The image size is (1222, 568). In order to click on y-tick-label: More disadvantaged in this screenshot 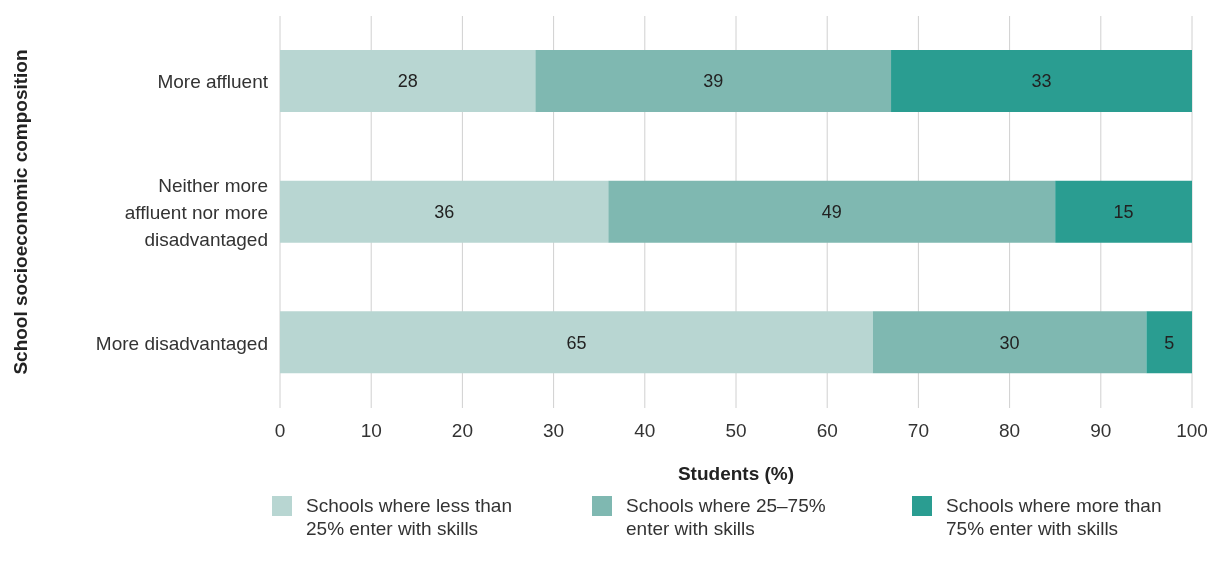, I will do `click(181, 343)`.